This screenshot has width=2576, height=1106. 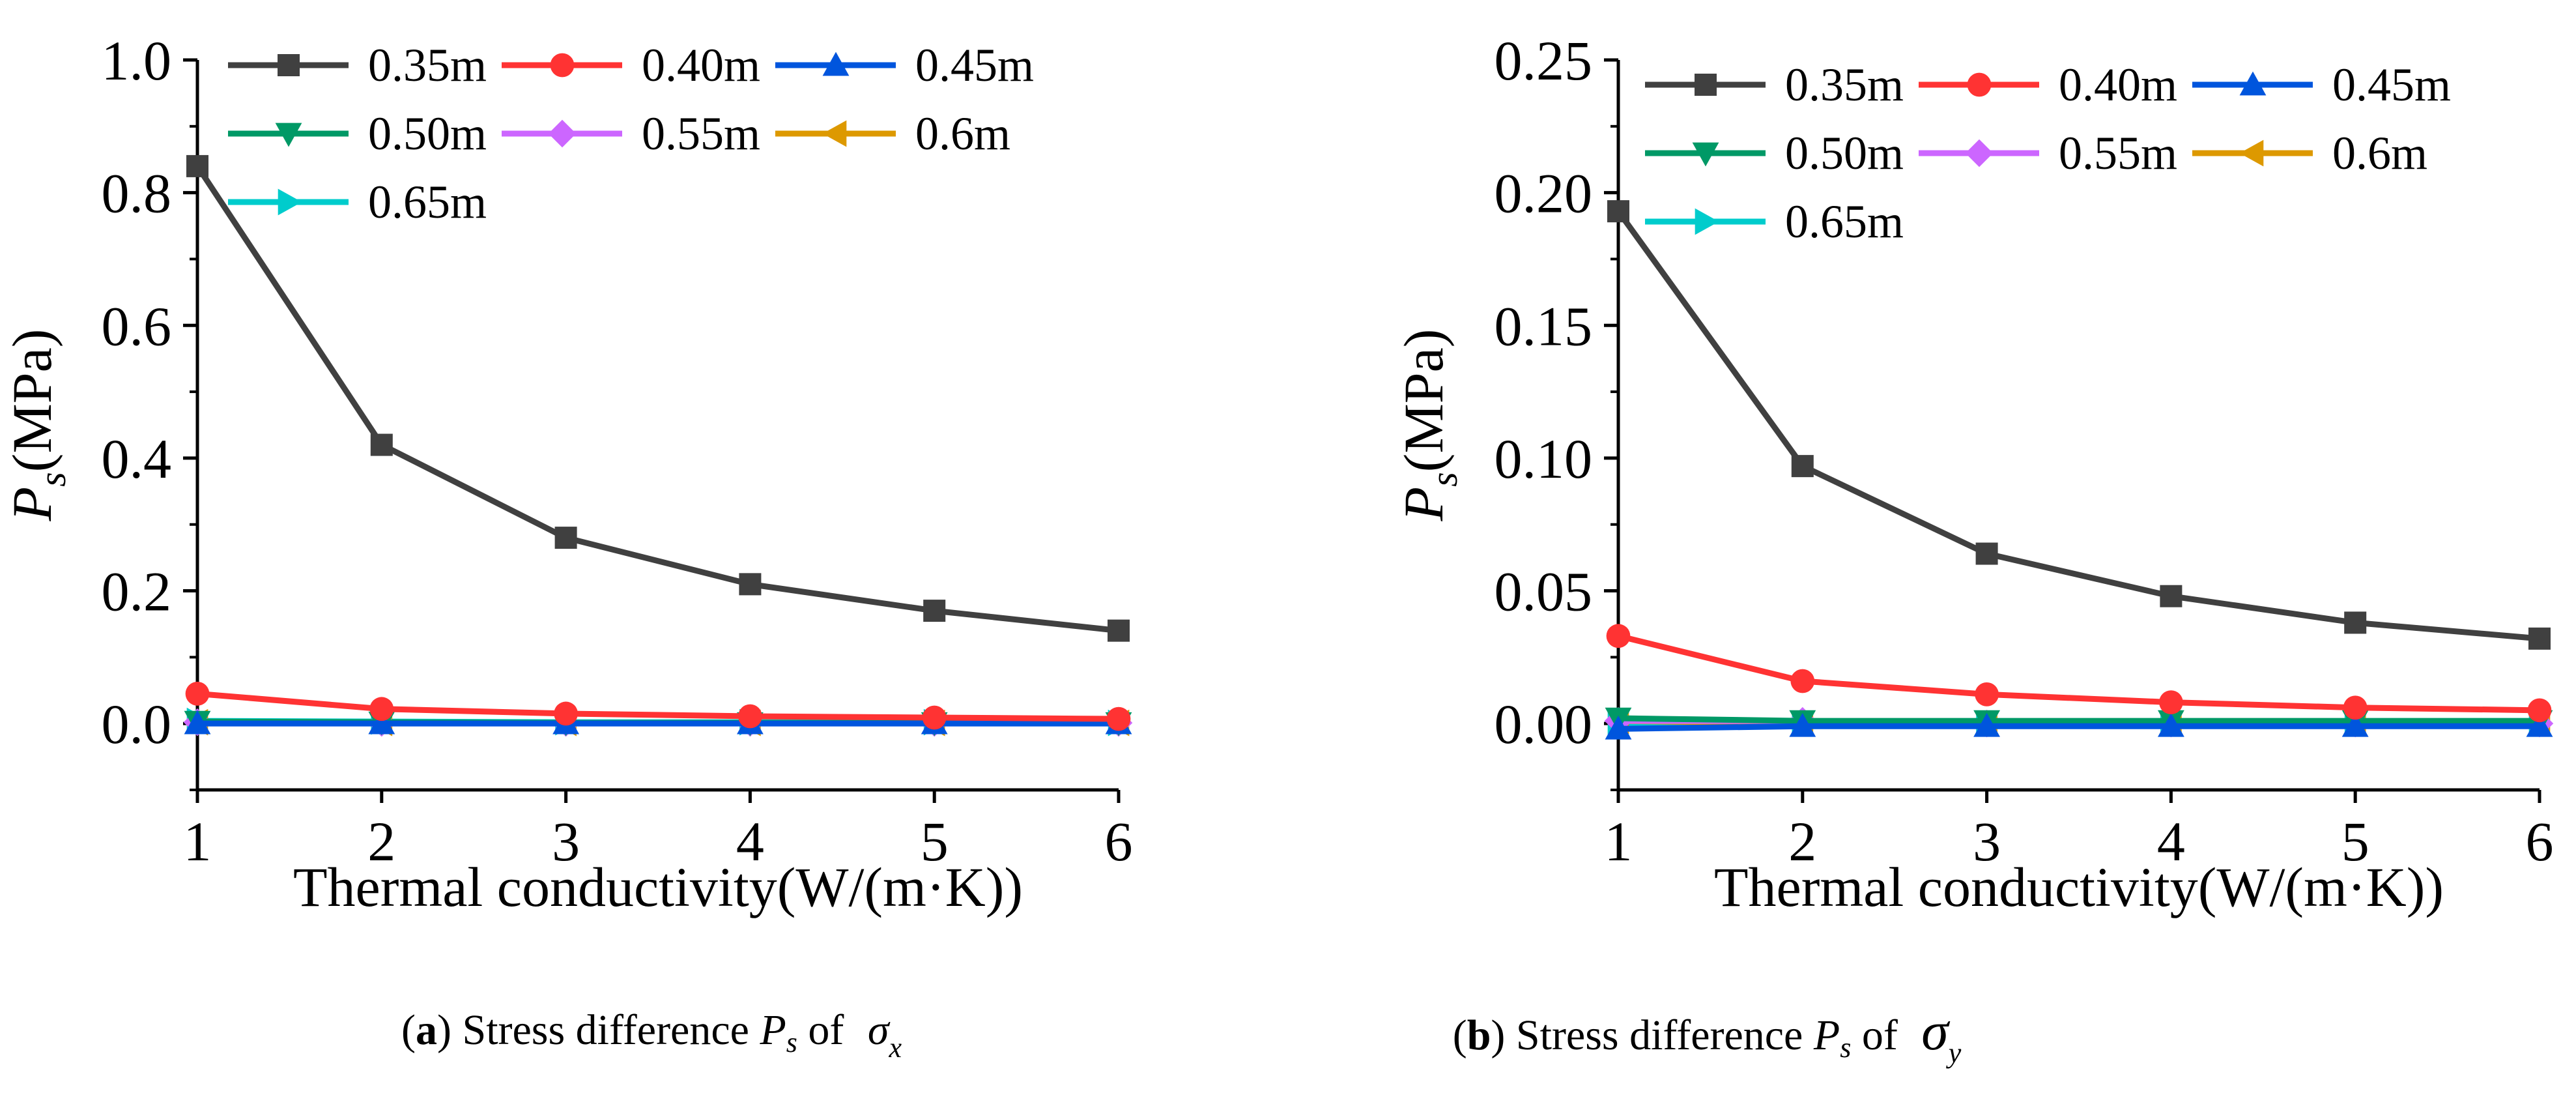 What do you see at coordinates (1845, 85) in the screenshot?
I see `legend-label: 0.35m` at bounding box center [1845, 85].